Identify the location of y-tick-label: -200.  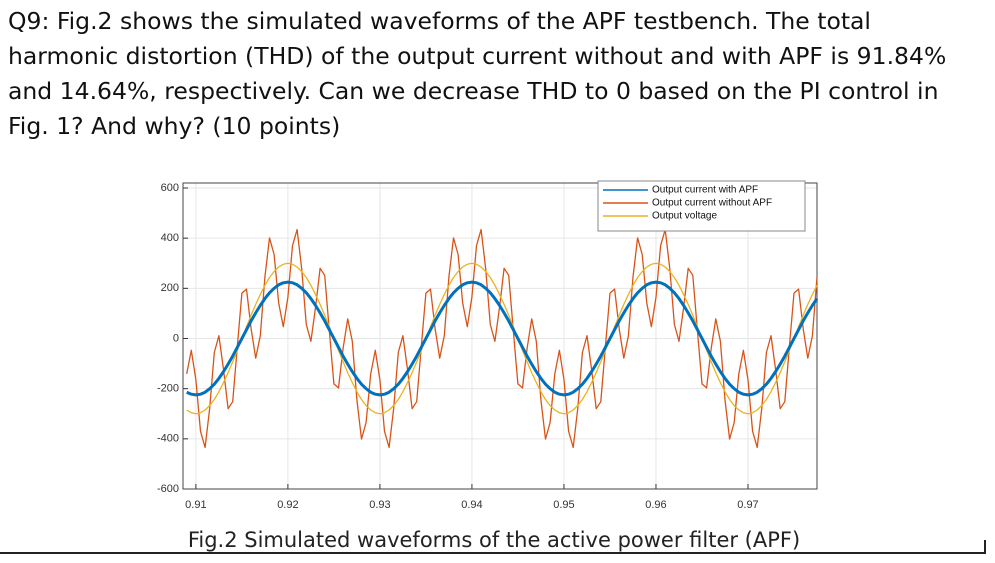
(168, 389).